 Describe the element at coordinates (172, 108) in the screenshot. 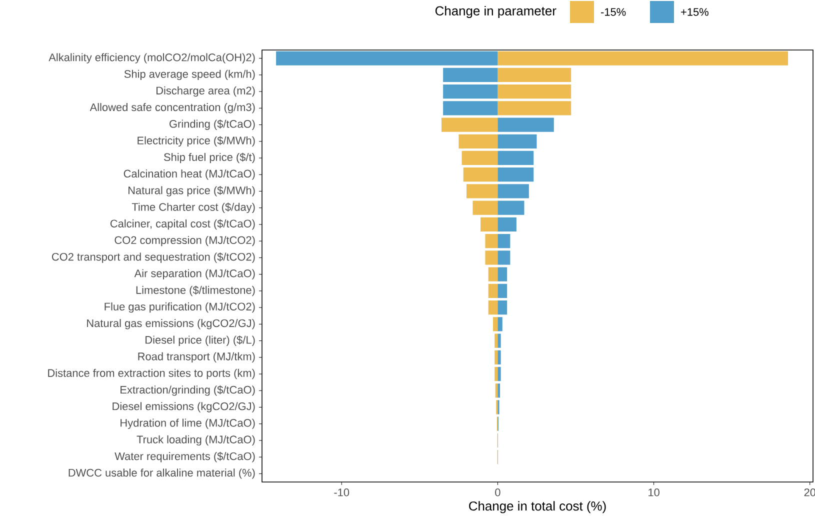

I see `y-tick-label: Allowed safe concentration (g/m3)` at that location.